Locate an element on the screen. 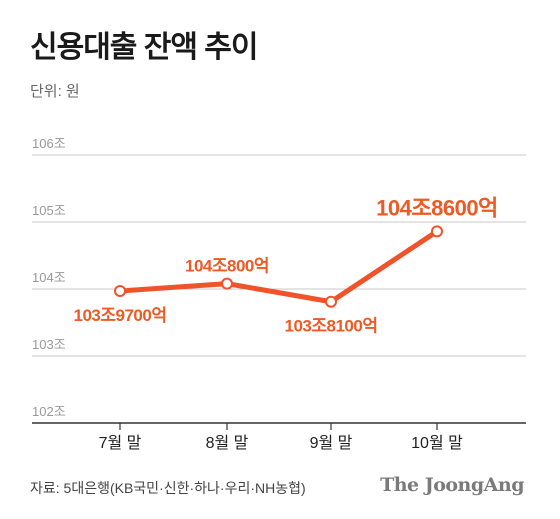 The image size is (560, 519). x-tick-label: 9월 말 is located at coordinates (331, 443).